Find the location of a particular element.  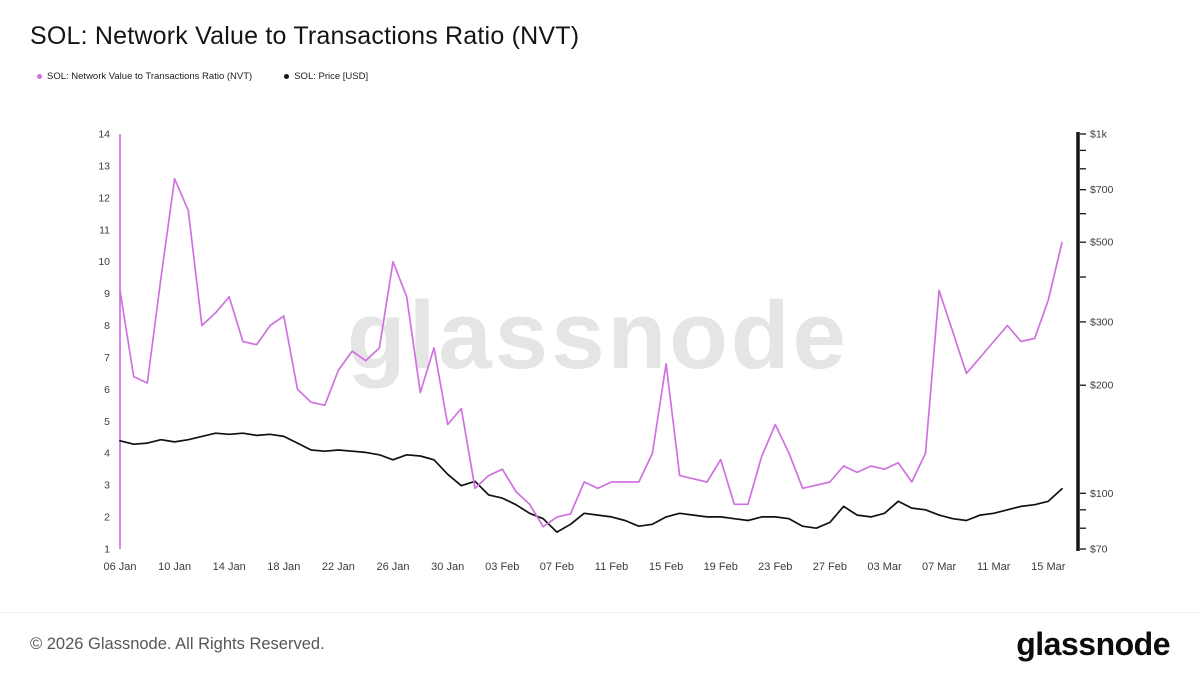

legend-item-price: SOL: Price [USD] is located at coordinates (326, 76).